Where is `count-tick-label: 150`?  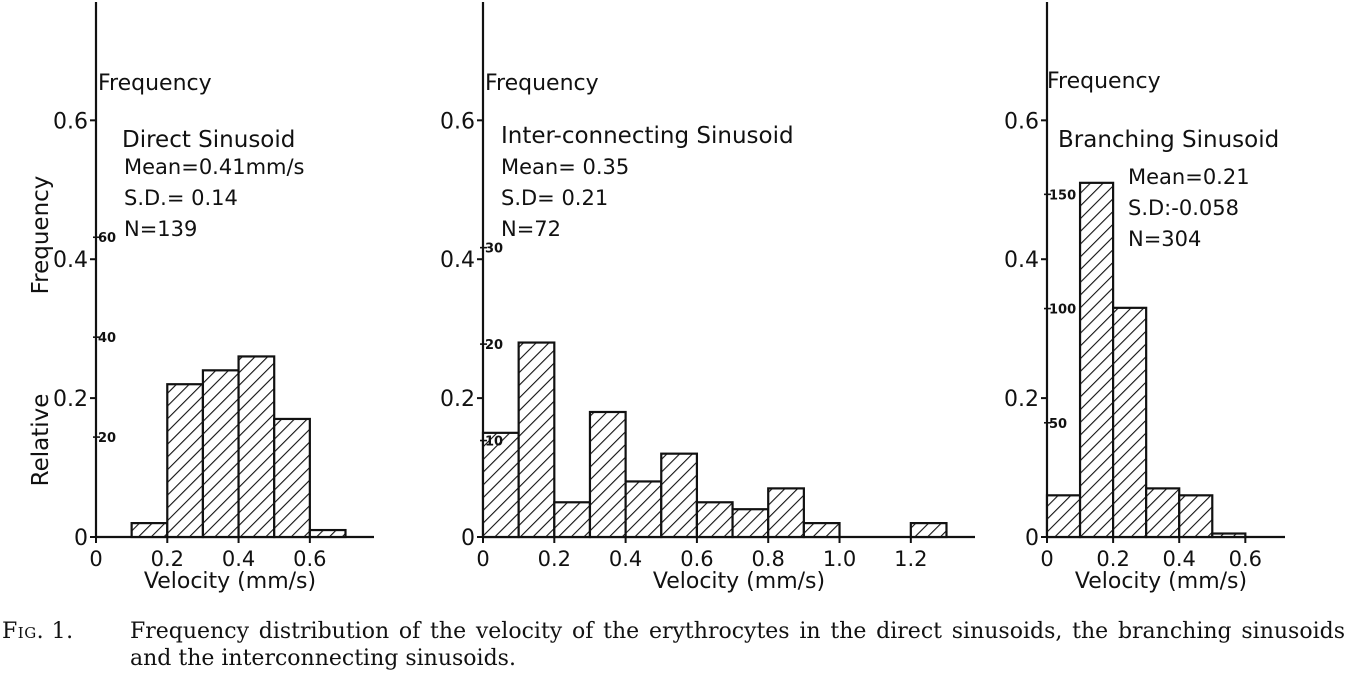 count-tick-label: 150 is located at coordinates (1062, 195).